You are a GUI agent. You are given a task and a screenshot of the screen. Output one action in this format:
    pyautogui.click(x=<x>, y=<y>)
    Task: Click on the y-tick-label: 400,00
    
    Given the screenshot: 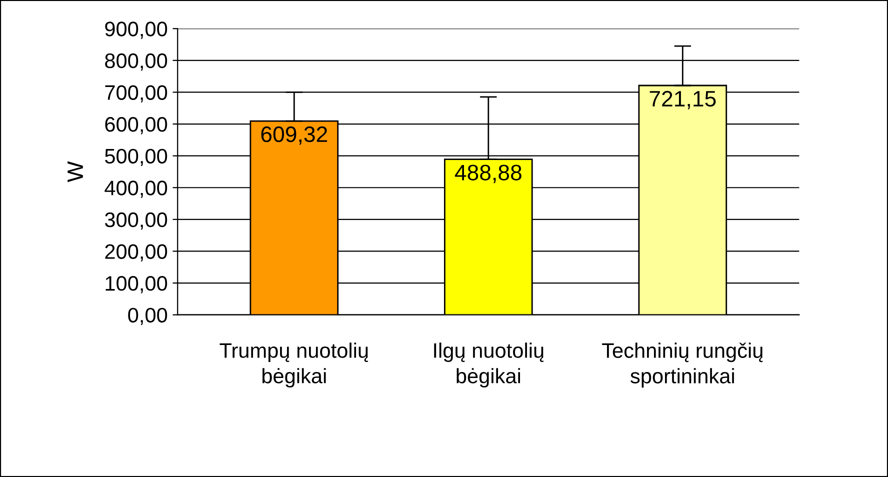 What is the action you would take?
    pyautogui.click(x=136, y=189)
    